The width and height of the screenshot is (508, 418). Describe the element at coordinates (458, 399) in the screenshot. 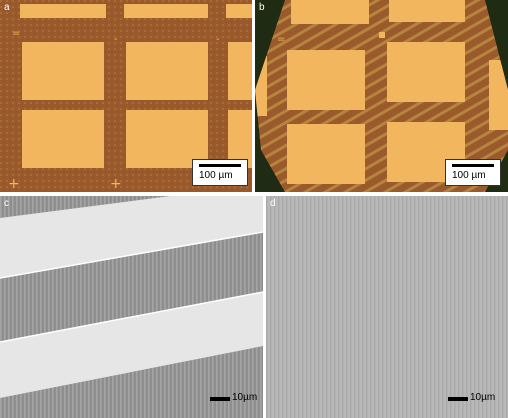

I see `panel-d-scale-bar` at that location.